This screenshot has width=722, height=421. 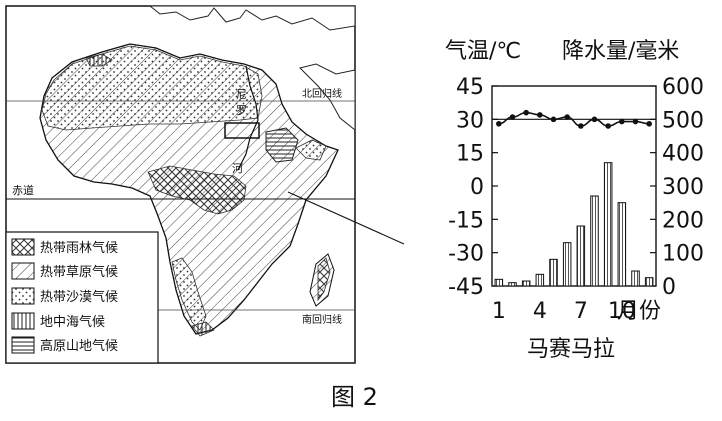 I want to click on nile-river, so click(x=248, y=118).